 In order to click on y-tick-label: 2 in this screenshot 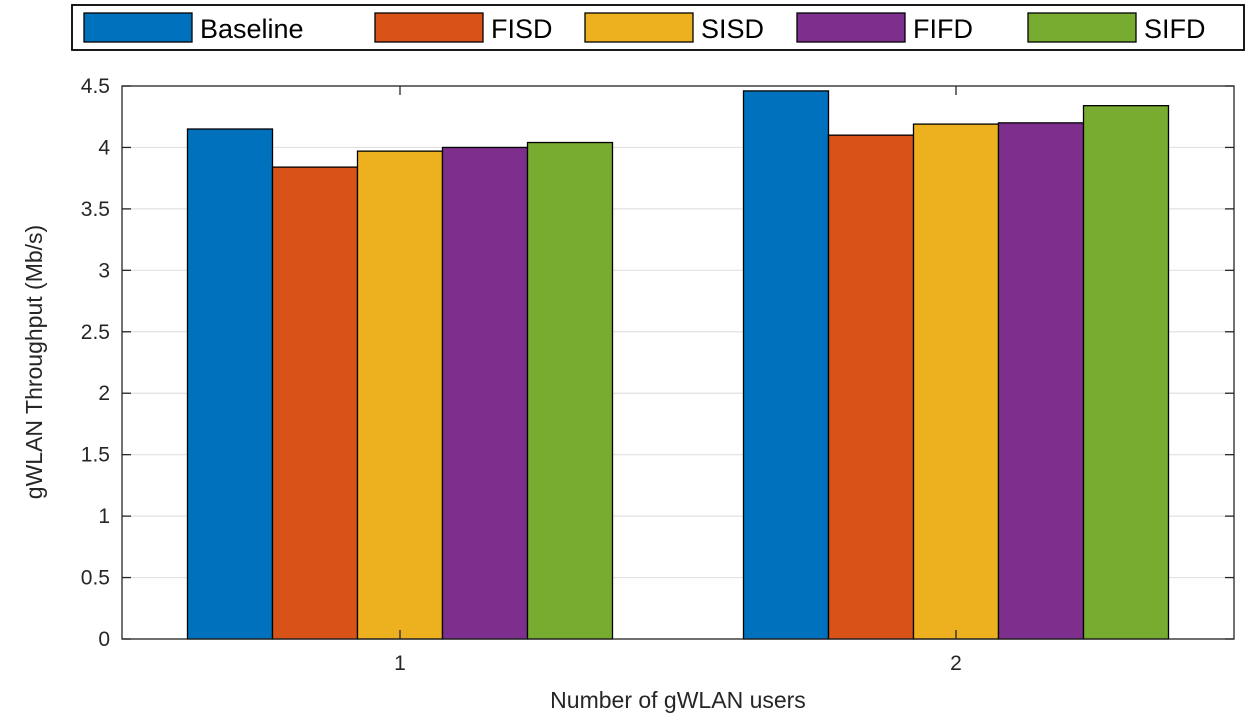, I will do `click(104, 393)`.